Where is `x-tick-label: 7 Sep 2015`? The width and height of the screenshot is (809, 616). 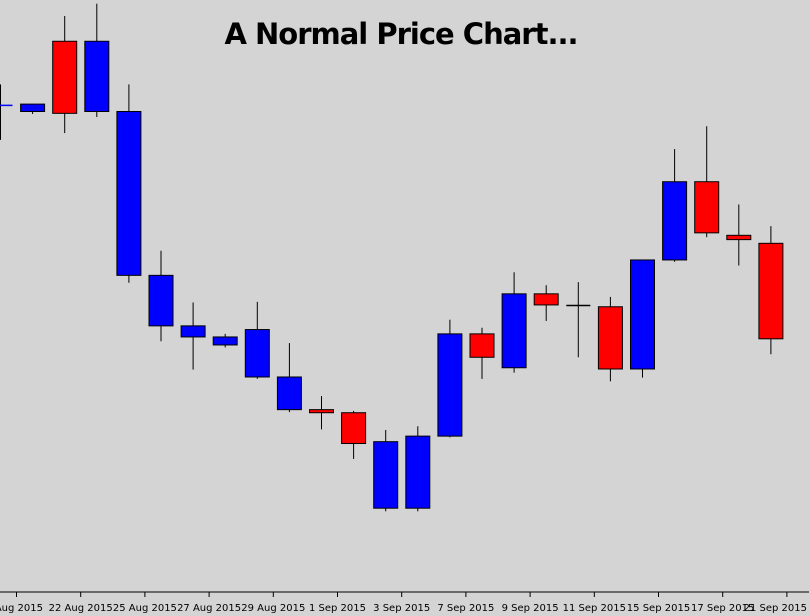 x-tick-label: 7 Sep 2015 is located at coordinates (465, 608).